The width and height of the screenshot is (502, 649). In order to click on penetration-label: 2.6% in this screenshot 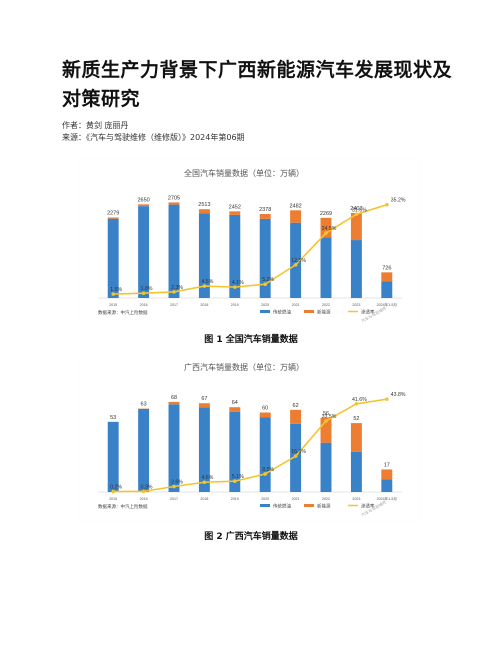, I will do `click(177, 482)`.